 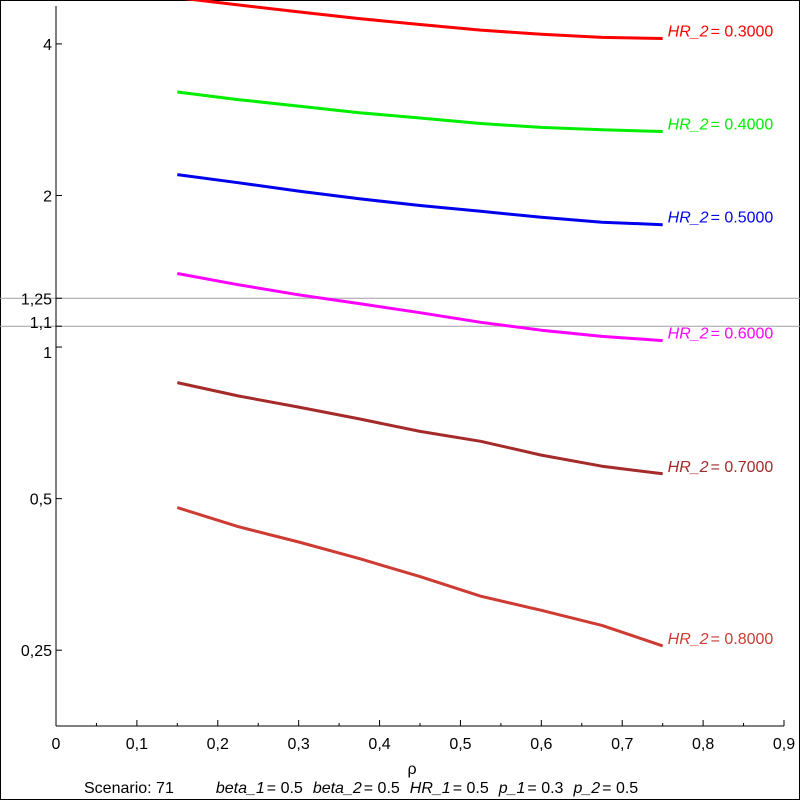 I want to click on series-label: HR_2 = 0.7000, so click(x=721, y=467).